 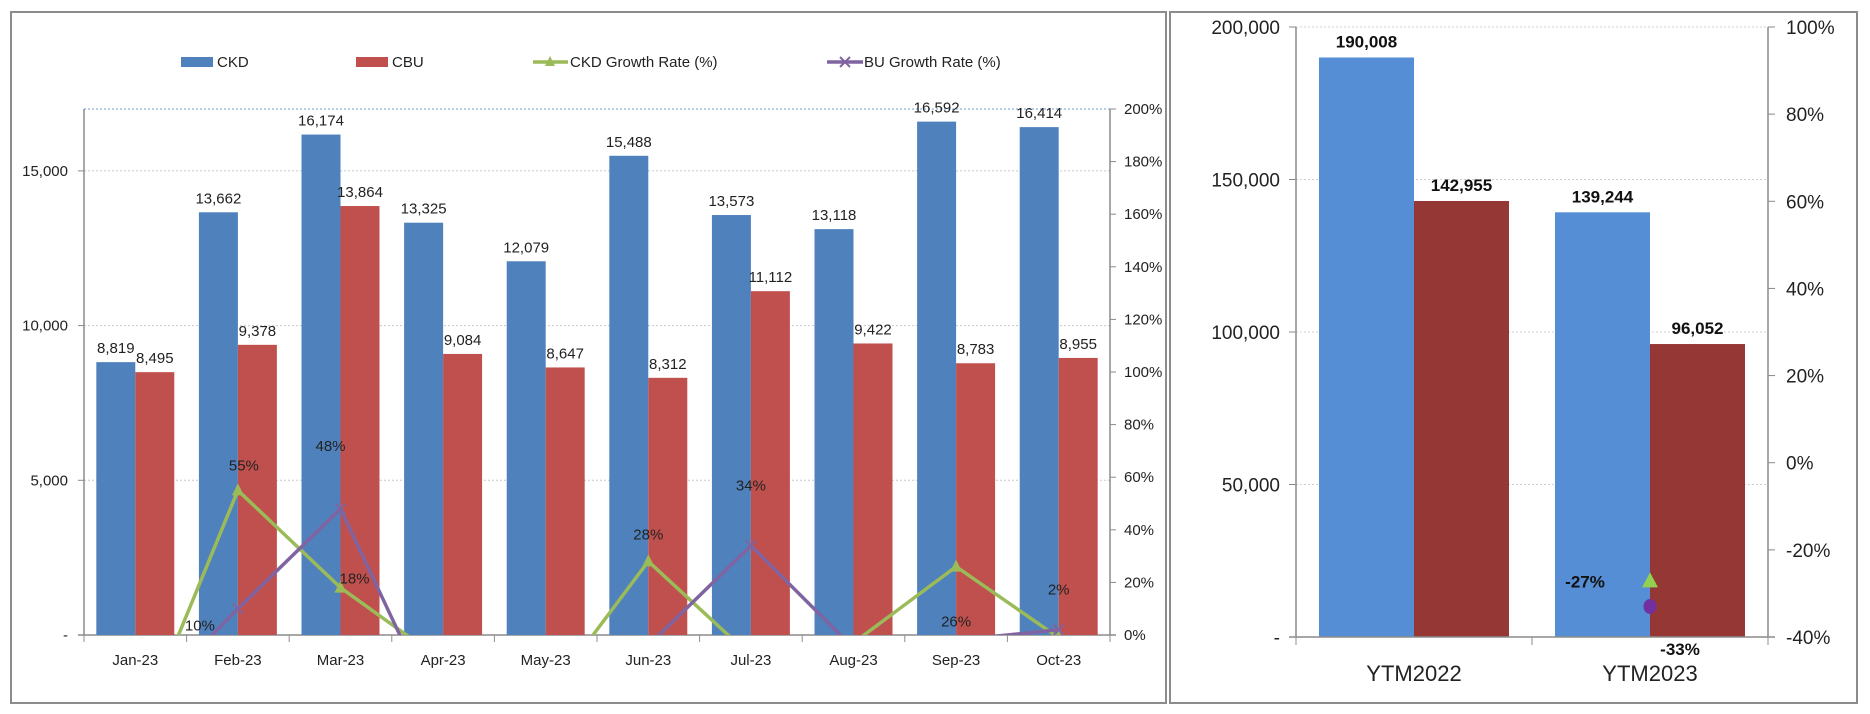 What do you see at coordinates (1805, 115) in the screenshot?
I see `y-right-tick-label: 80%` at bounding box center [1805, 115].